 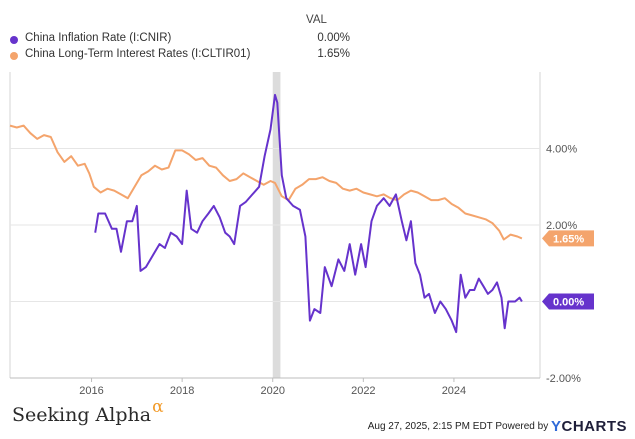 I want to click on legend-swatch-inflation, so click(x=14, y=40).